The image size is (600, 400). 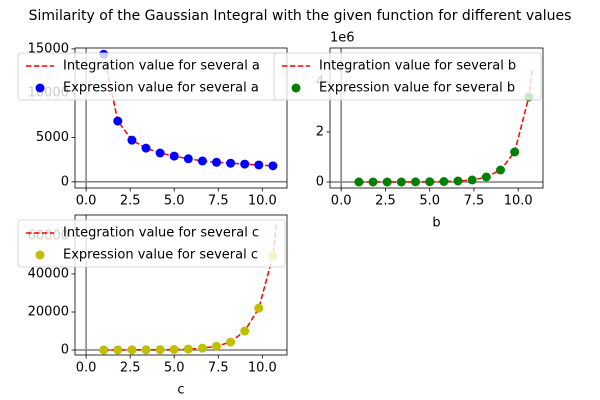 What do you see at coordinates (417, 88) in the screenshot?
I see `legend-label: Expression value for several b` at bounding box center [417, 88].